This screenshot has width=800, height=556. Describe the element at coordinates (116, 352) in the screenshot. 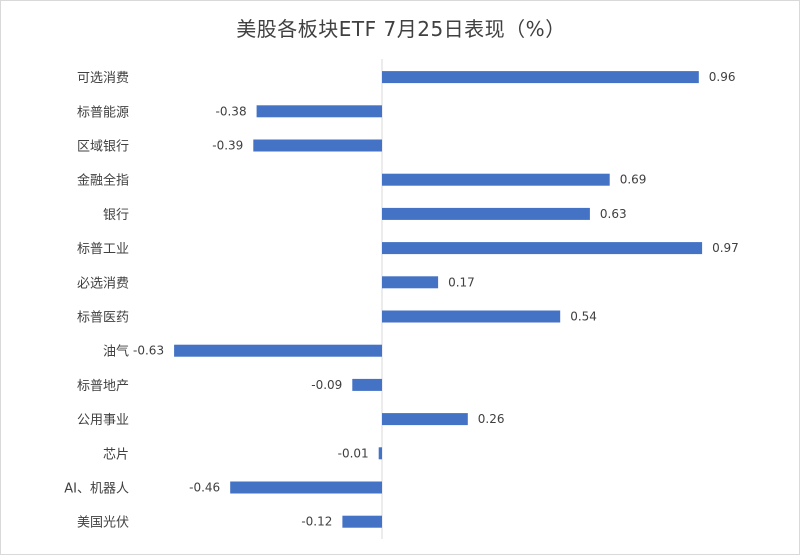

I see `category-label: 油气` at that location.